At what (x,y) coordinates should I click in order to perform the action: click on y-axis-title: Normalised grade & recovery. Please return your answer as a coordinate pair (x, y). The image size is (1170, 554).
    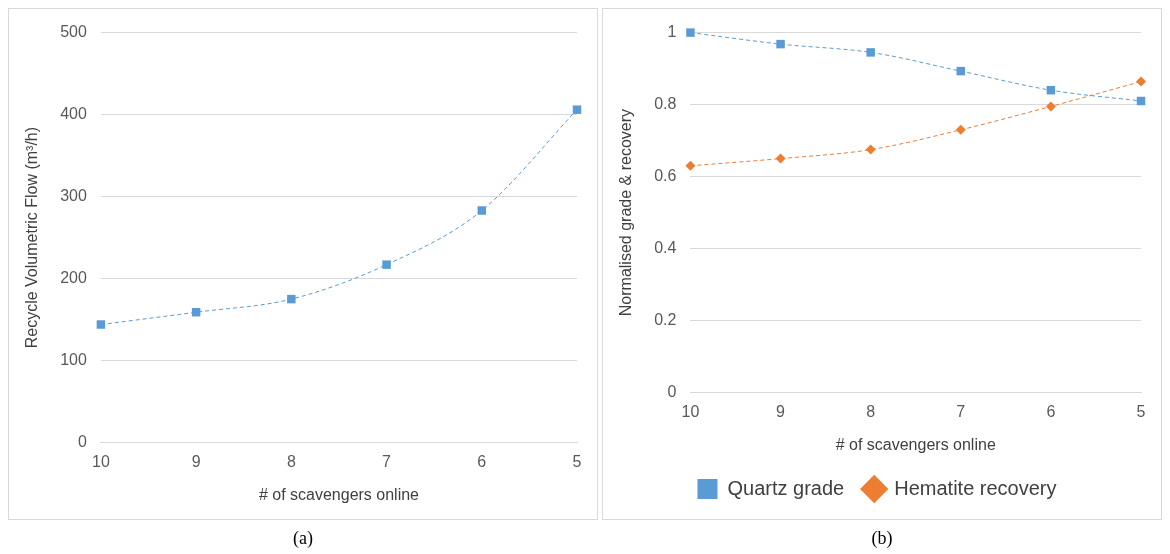
    Looking at the image, I should click on (626, 213).